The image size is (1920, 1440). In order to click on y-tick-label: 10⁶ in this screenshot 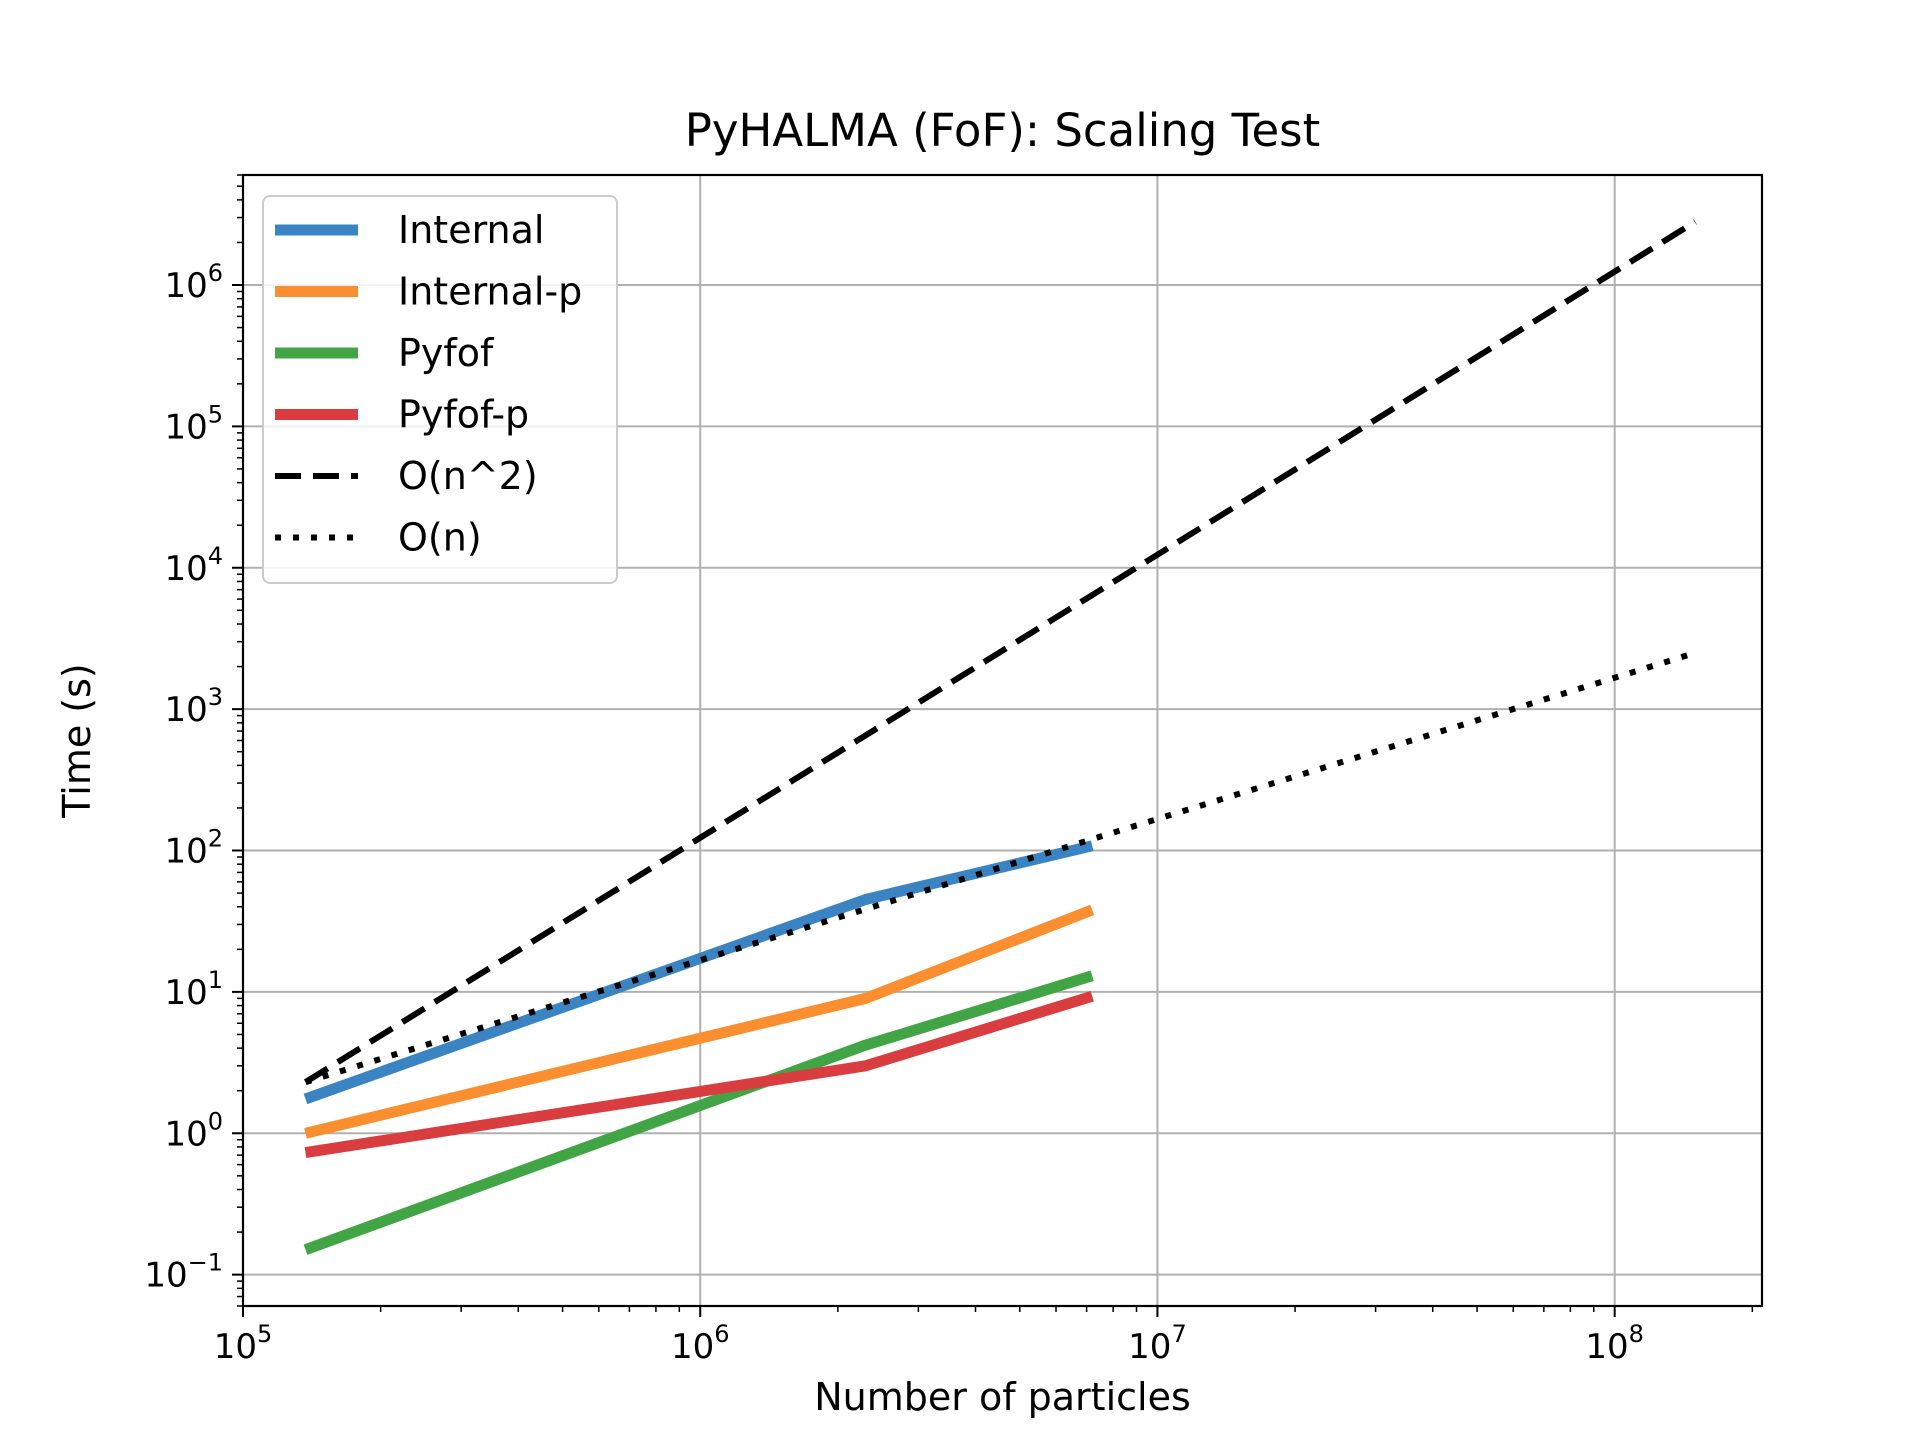, I will do `click(193, 282)`.